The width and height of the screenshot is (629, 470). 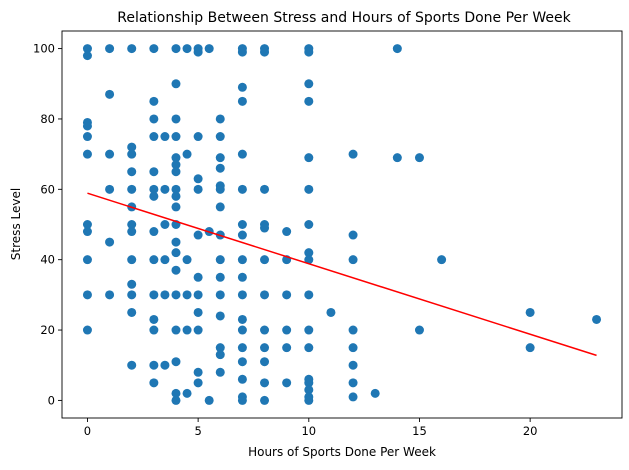 What do you see at coordinates (47, 119) in the screenshot?
I see `y-tick-label: 80` at bounding box center [47, 119].